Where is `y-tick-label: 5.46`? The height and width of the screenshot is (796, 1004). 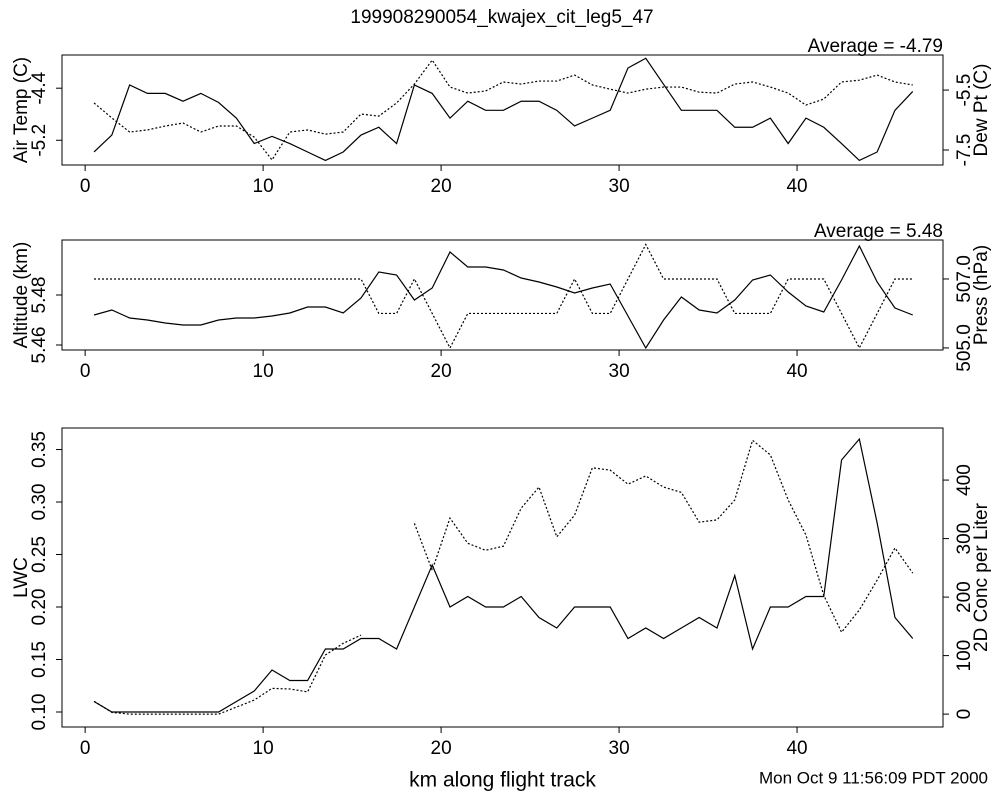 y-tick-label: 5.46 is located at coordinates (39, 345).